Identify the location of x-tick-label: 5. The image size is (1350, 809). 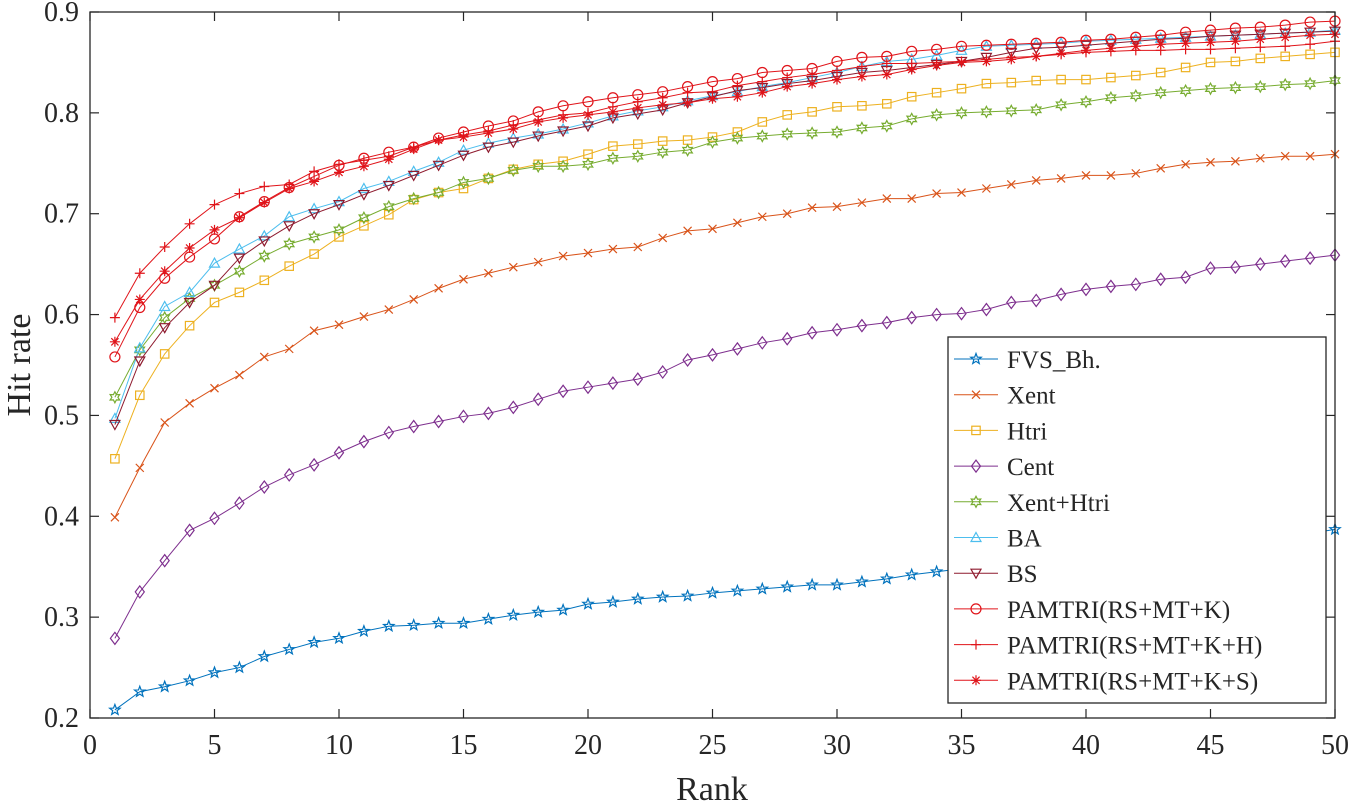
(215, 745).